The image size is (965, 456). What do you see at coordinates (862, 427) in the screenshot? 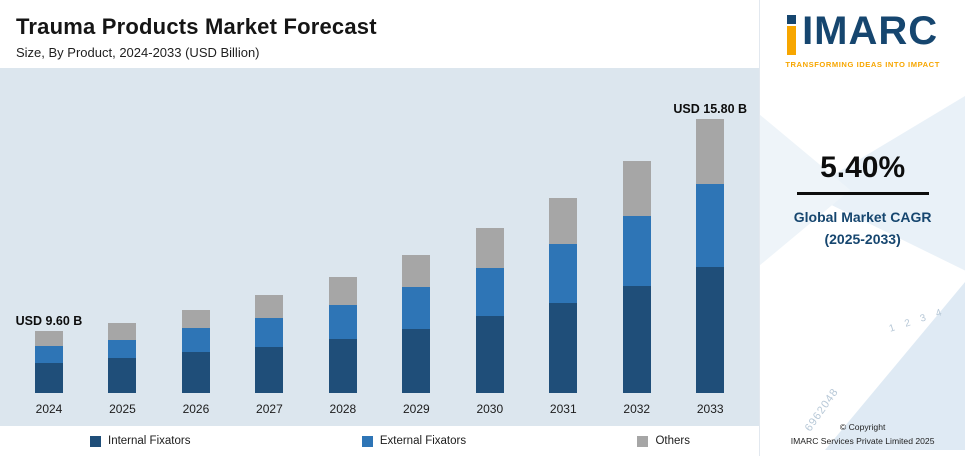
I see `copyright-line1: © Copyright` at bounding box center [862, 427].